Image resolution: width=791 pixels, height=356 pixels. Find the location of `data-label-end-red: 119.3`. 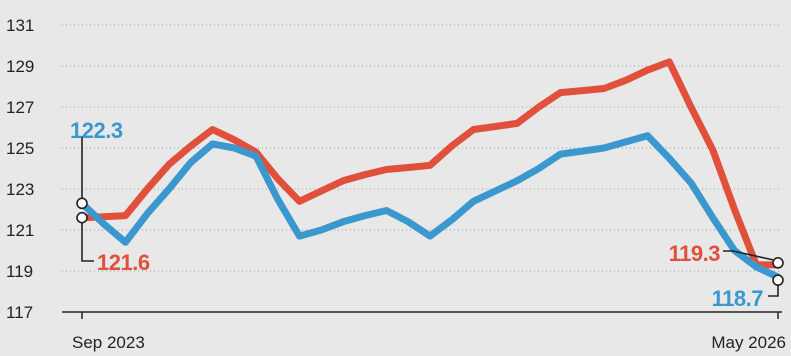

data-label-end-red: 119.3 is located at coordinates (695, 253).